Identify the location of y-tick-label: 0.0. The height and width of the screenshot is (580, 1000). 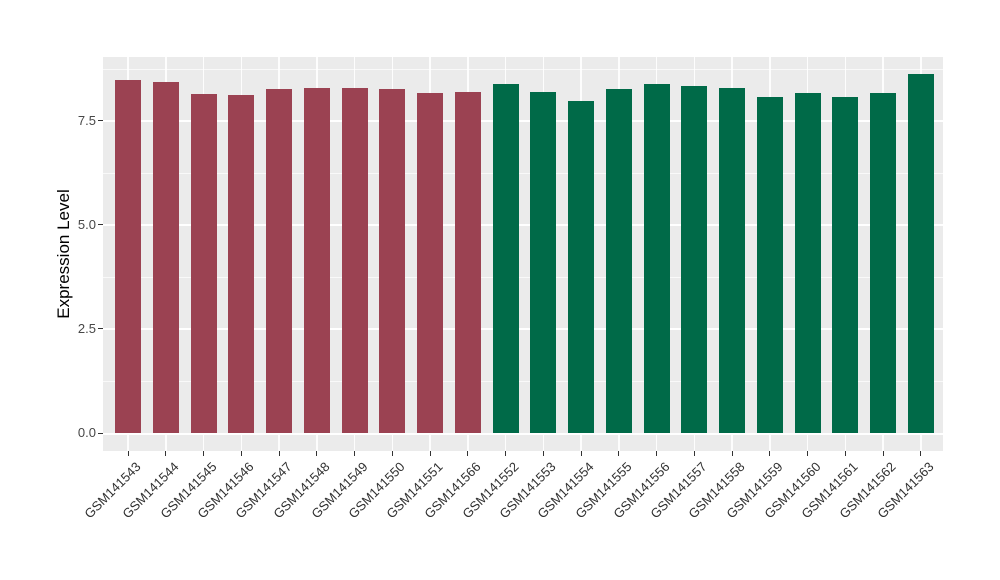
(86, 432).